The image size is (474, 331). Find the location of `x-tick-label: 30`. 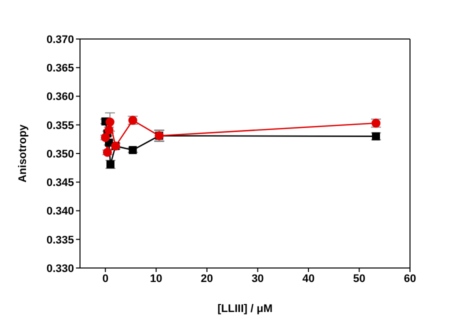

x-tick-label: 30 is located at coordinates (258, 278).